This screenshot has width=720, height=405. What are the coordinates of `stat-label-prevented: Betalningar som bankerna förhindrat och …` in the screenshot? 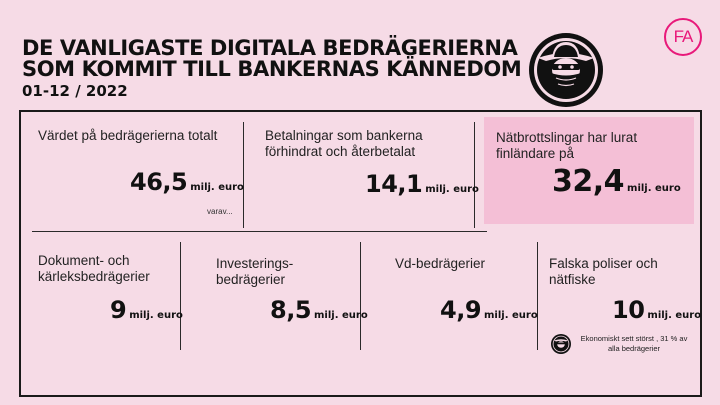 It's located at (344, 143).